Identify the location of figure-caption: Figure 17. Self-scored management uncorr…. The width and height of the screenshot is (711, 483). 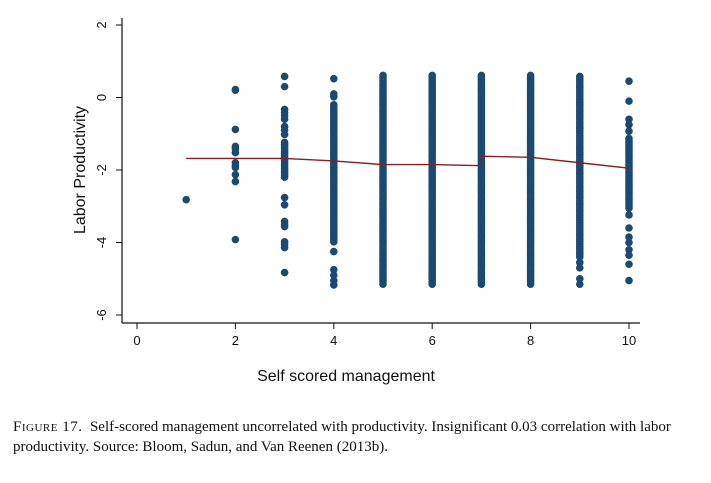
(358, 437).